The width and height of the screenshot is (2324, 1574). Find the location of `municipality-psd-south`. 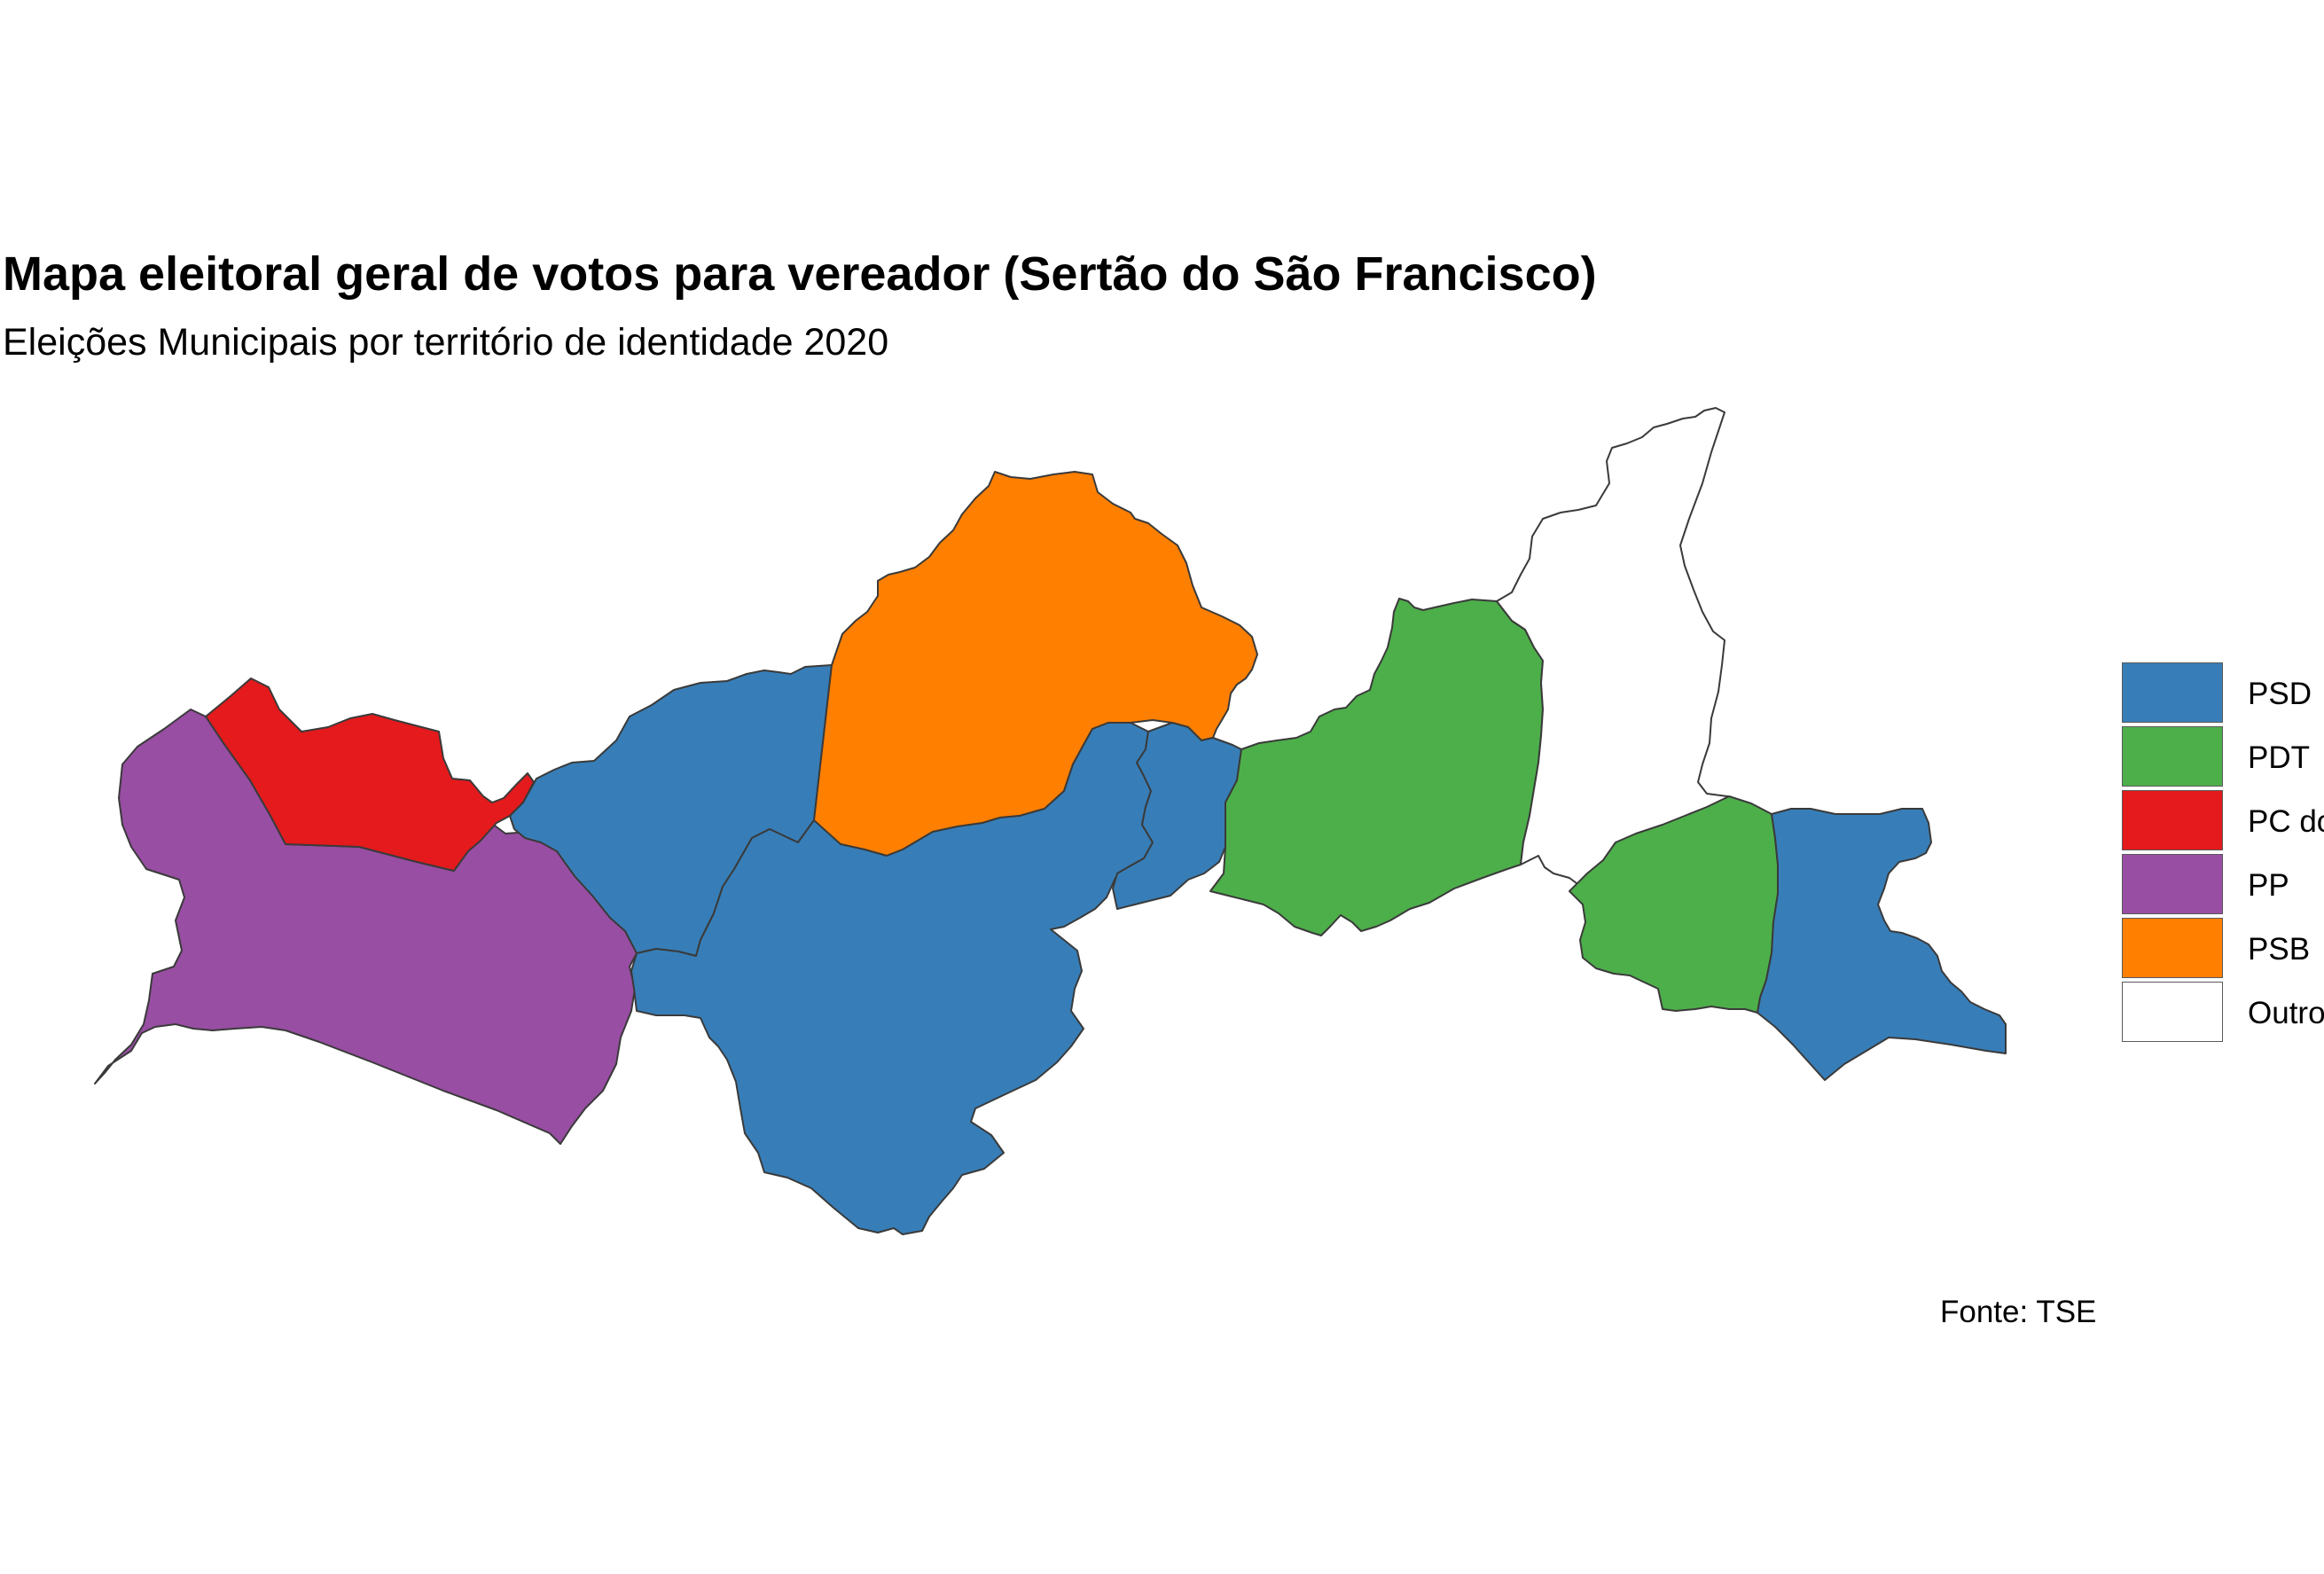

municipality-psd-south is located at coordinates (892, 978).